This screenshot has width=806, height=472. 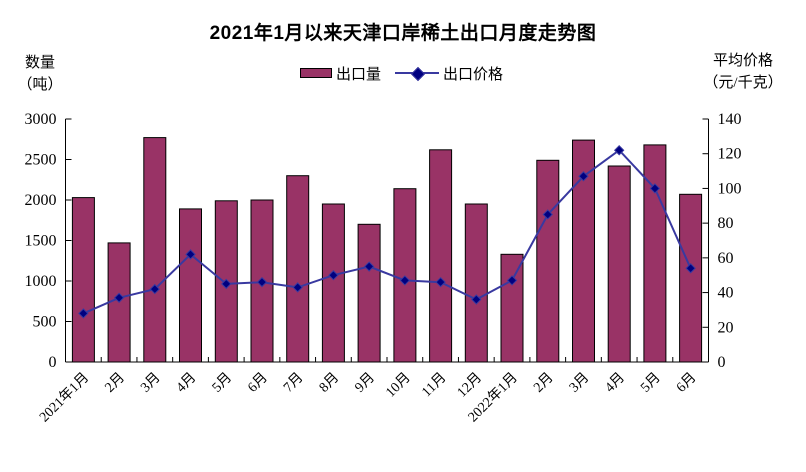 I want to click on x-axis-label: 12月, so click(x=469, y=385).